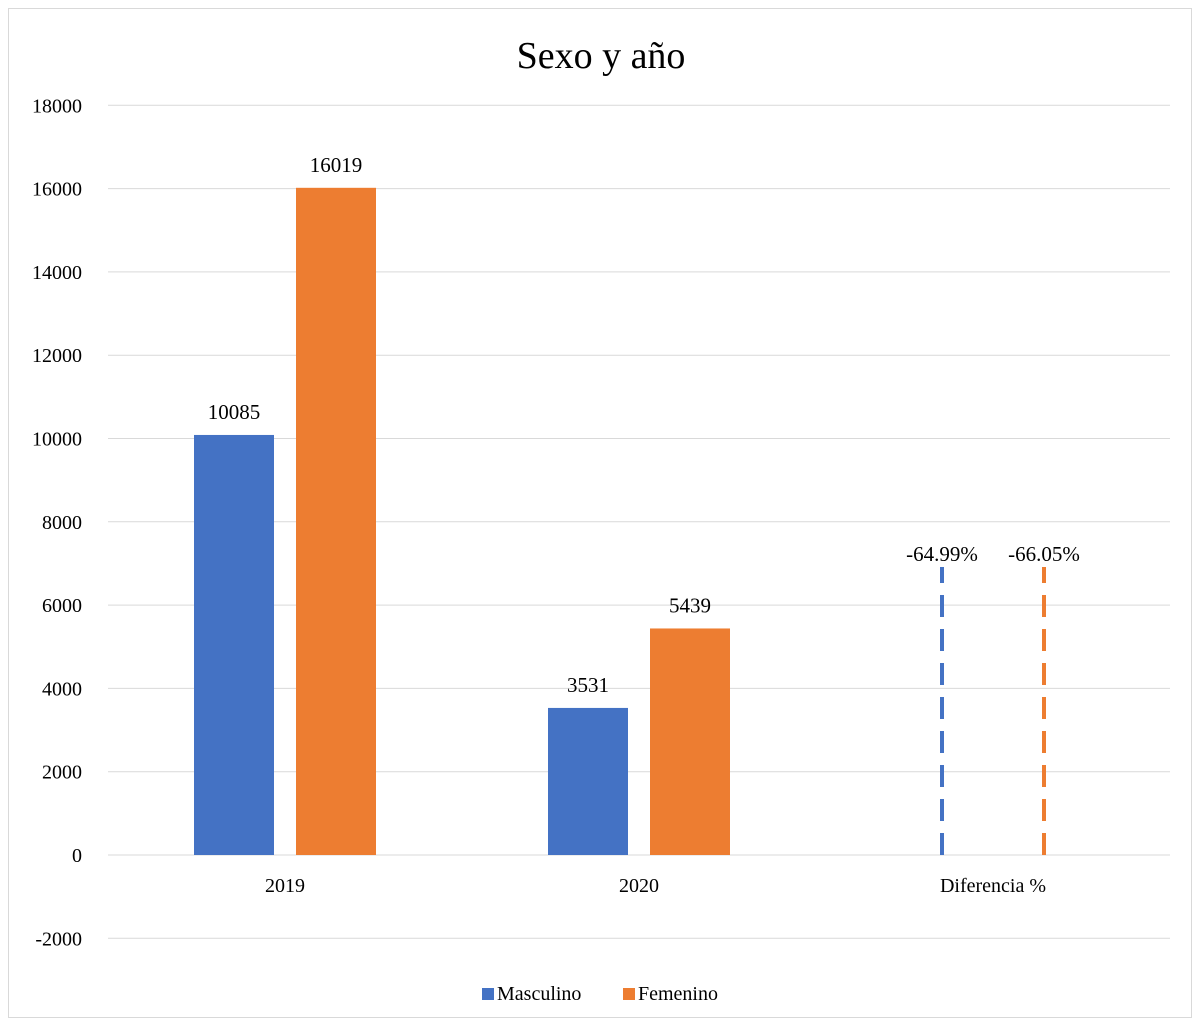 Image resolution: width=1202 pixels, height=1021 pixels. What do you see at coordinates (336, 521) in the screenshot?
I see `bar-femenino-2019` at bounding box center [336, 521].